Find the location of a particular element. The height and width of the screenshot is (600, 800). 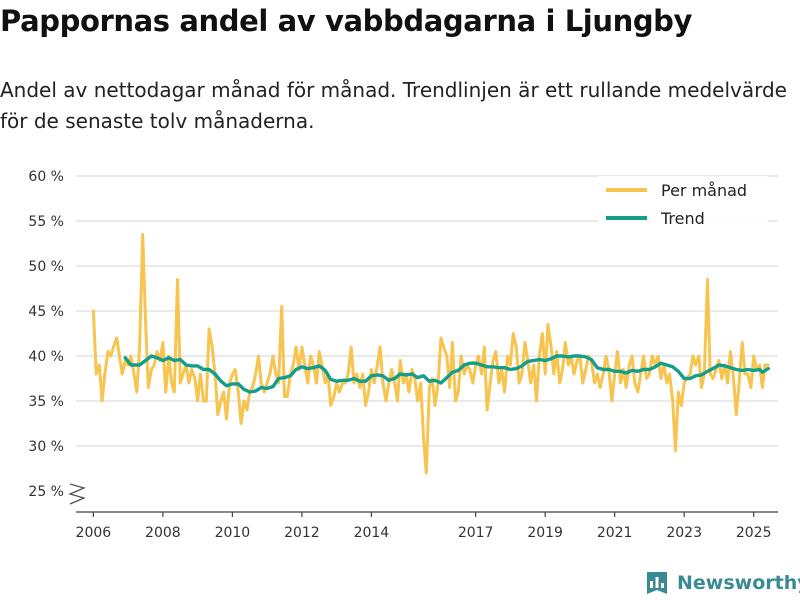

chart-title: Pappornas andel av vabbdagarna i Ljungby is located at coordinates (346, 21).